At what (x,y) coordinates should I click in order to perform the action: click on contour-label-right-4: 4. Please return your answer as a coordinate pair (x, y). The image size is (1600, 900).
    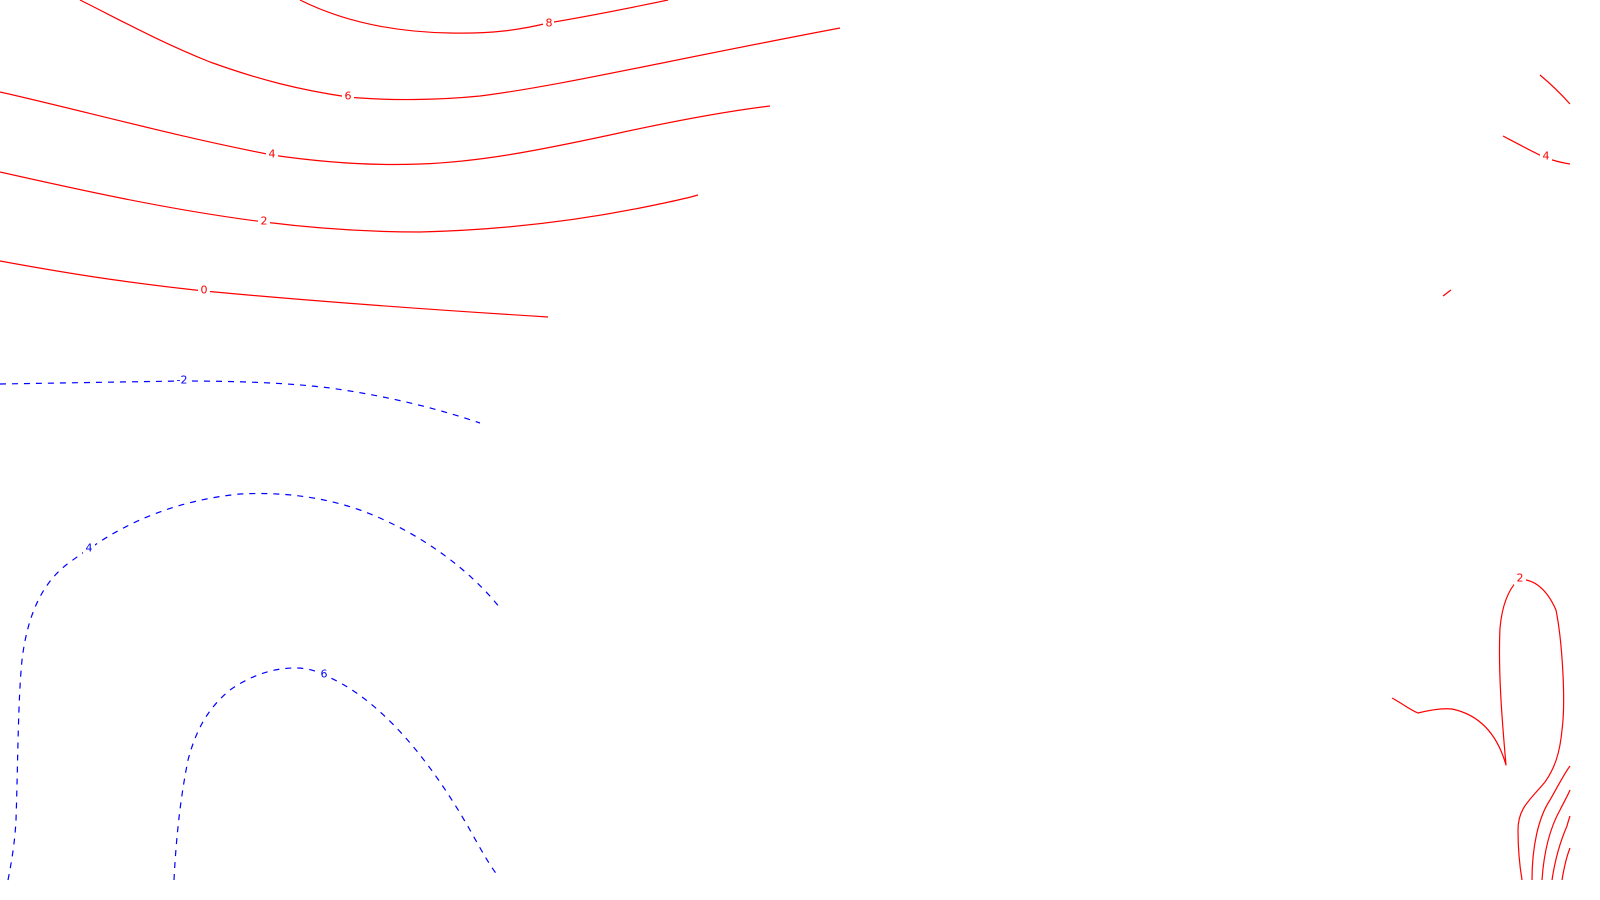
    Looking at the image, I should click on (1546, 156).